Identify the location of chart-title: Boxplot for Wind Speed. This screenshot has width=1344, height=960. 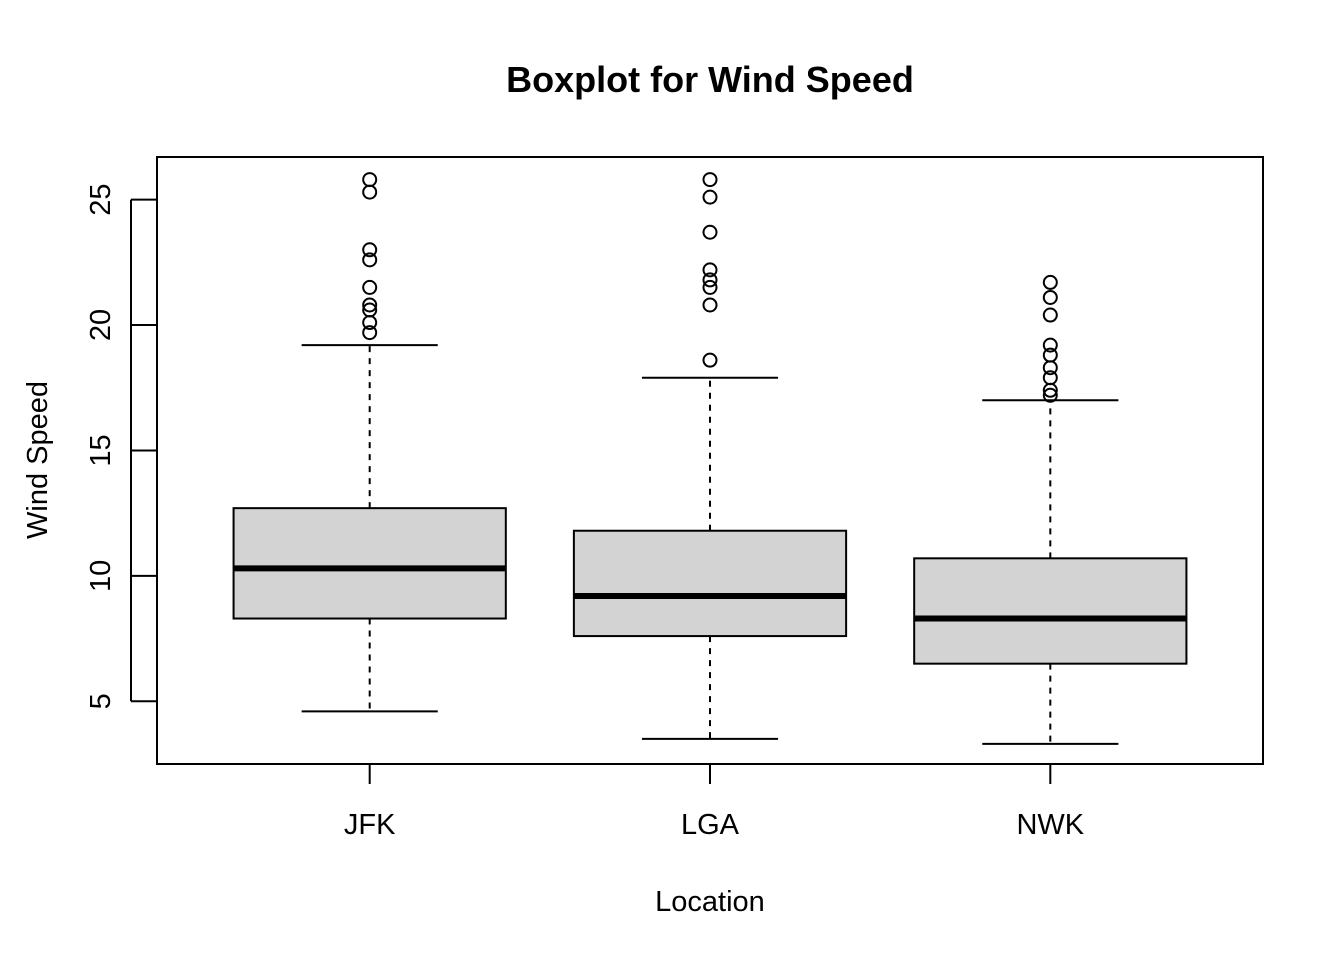
(710, 79).